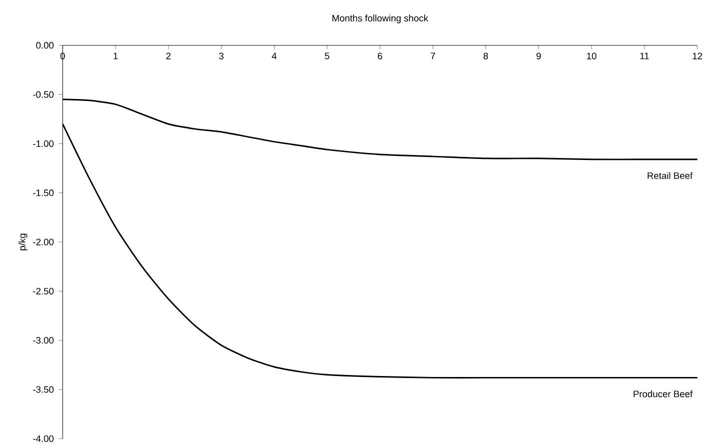 The width and height of the screenshot is (711, 446). What do you see at coordinates (538, 56) in the screenshot?
I see `x-tick-label: 9` at bounding box center [538, 56].